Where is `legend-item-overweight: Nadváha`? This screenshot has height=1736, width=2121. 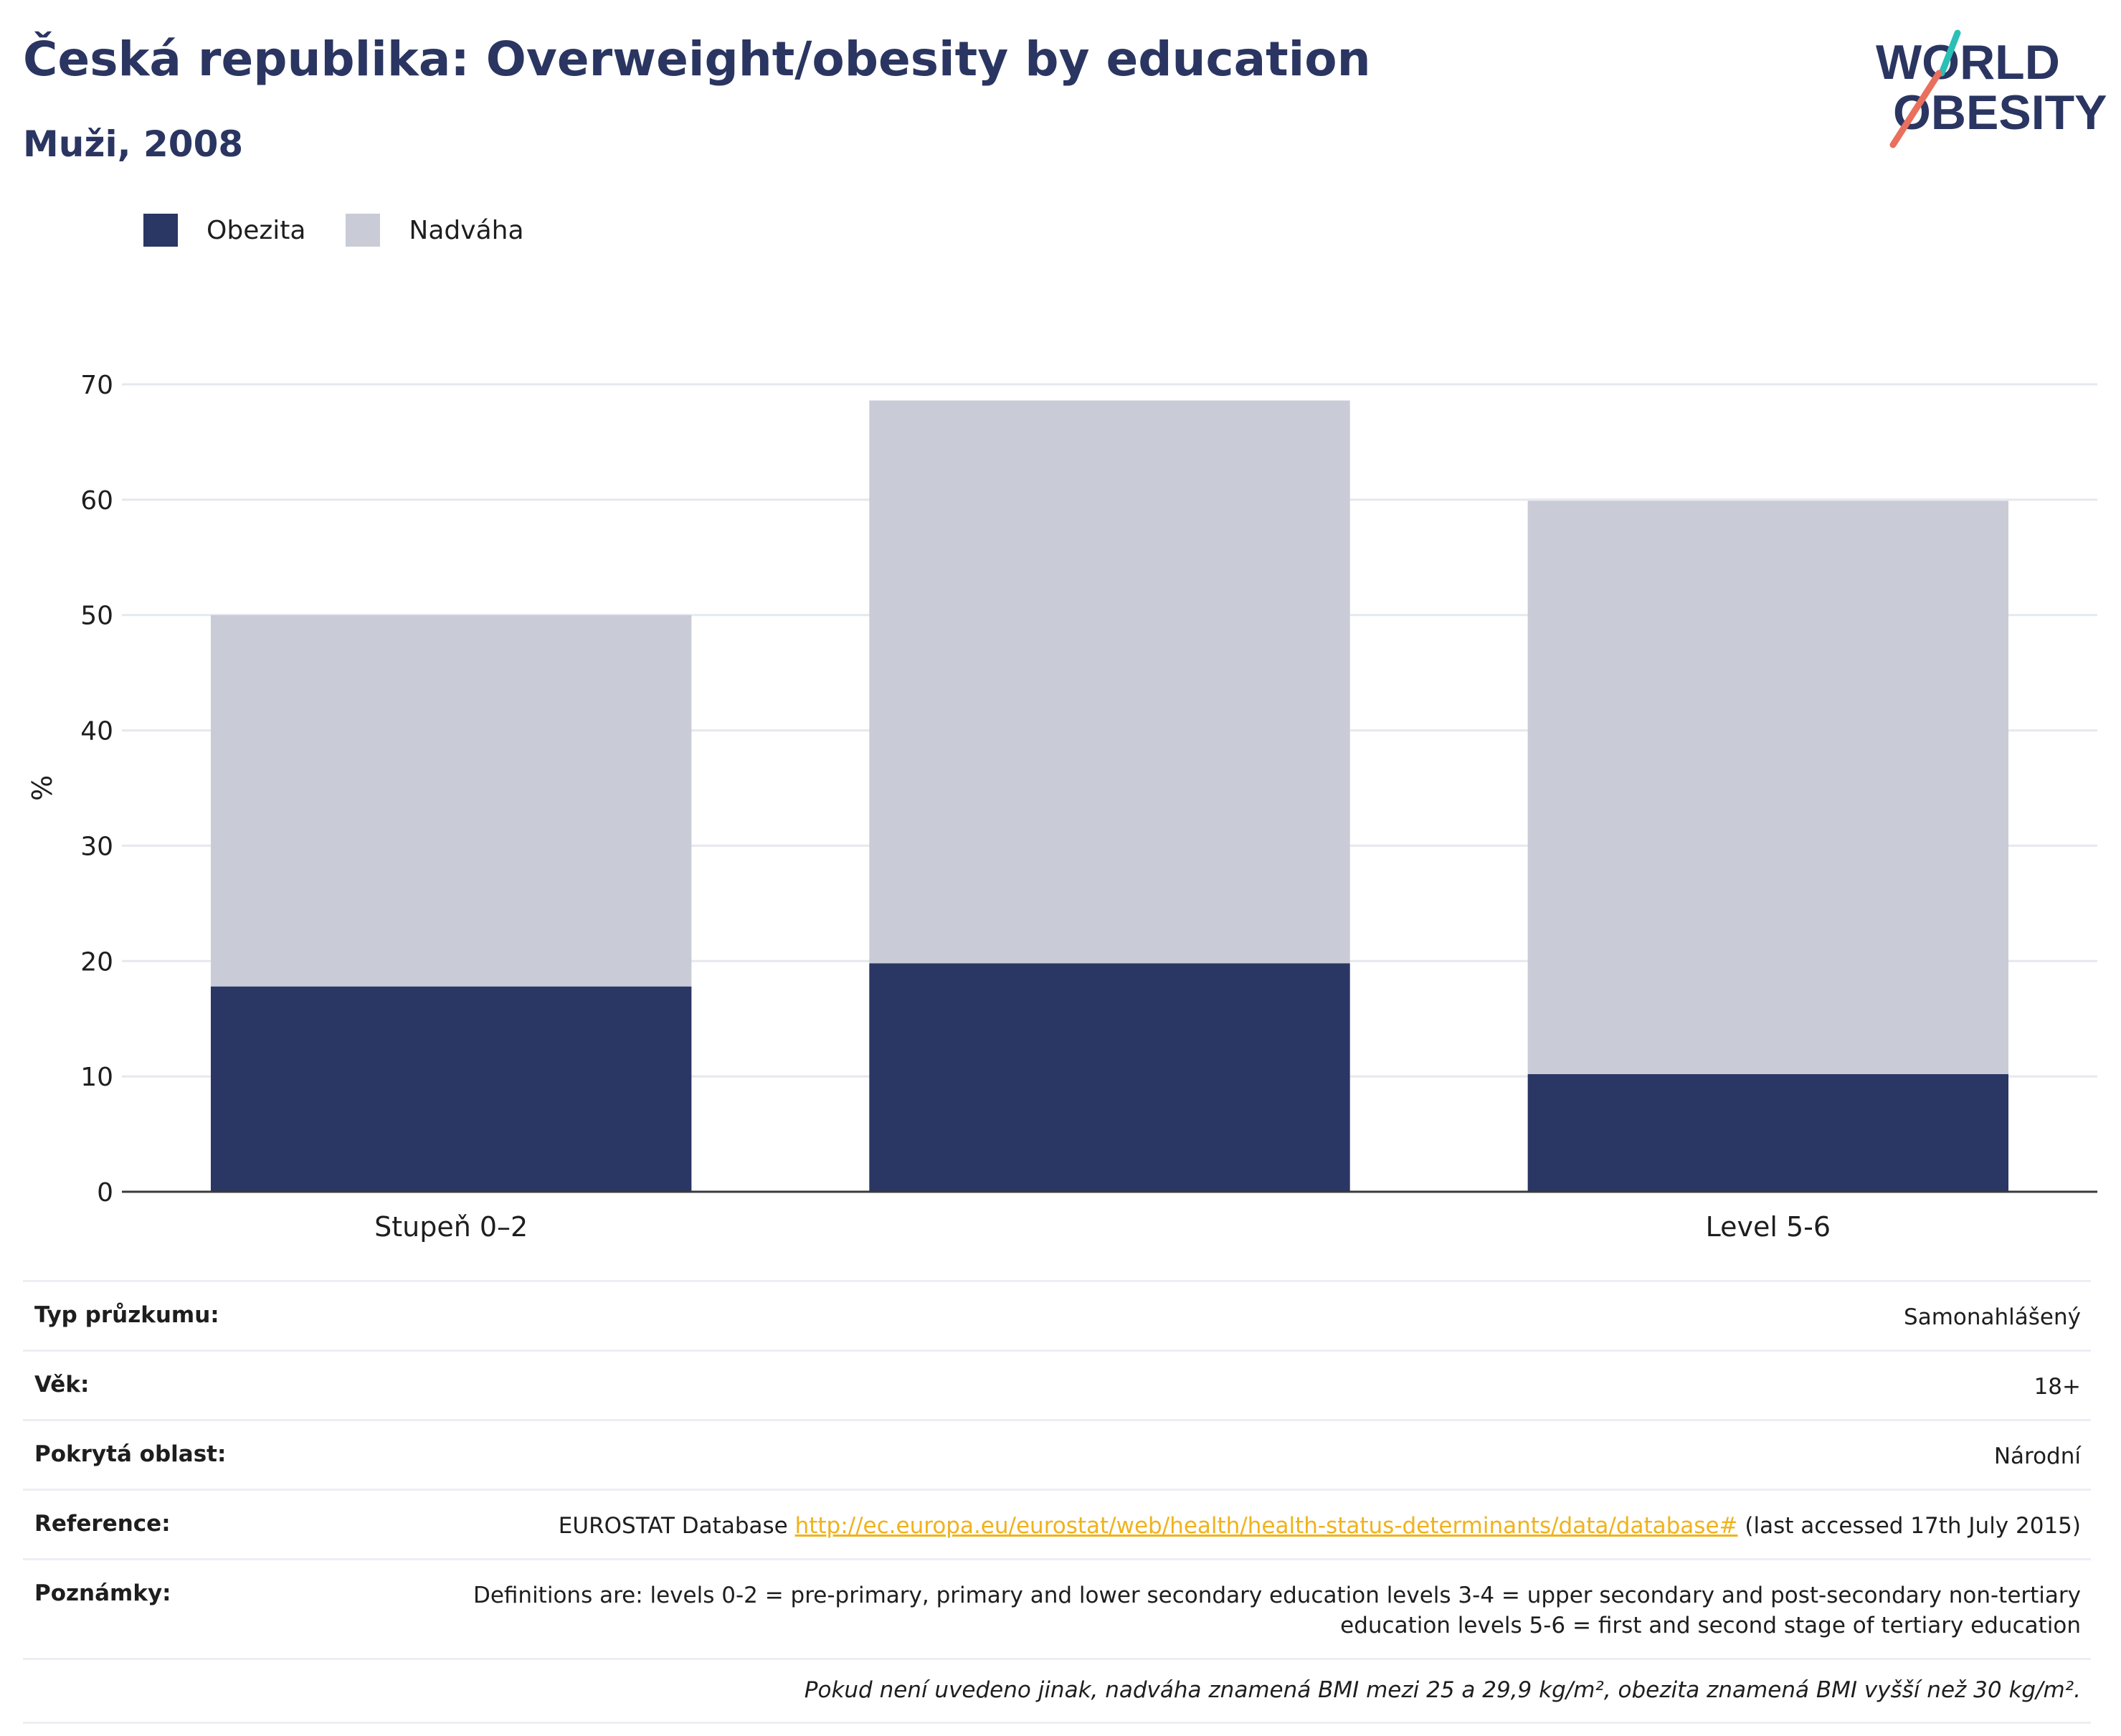 legend-item-overweight: Nadváha is located at coordinates (435, 230).